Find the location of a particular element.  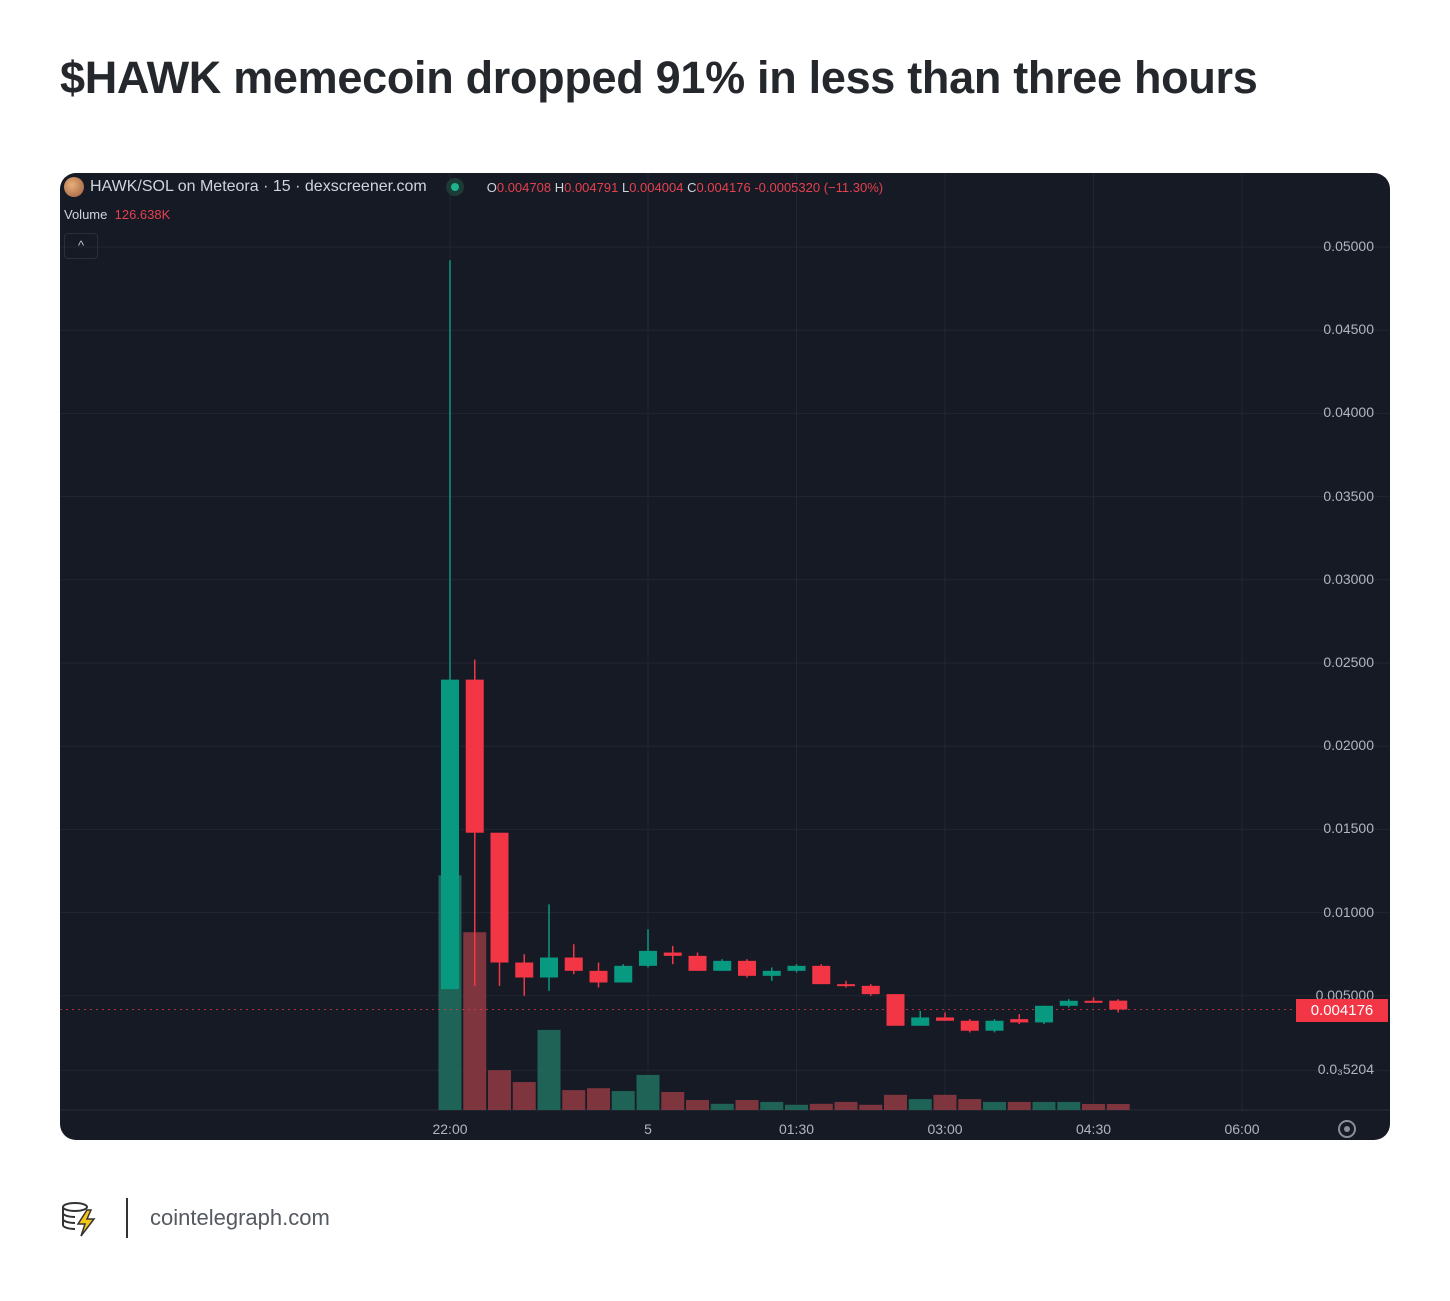

price-tick-label: 0.05000 is located at coordinates (1348, 246).